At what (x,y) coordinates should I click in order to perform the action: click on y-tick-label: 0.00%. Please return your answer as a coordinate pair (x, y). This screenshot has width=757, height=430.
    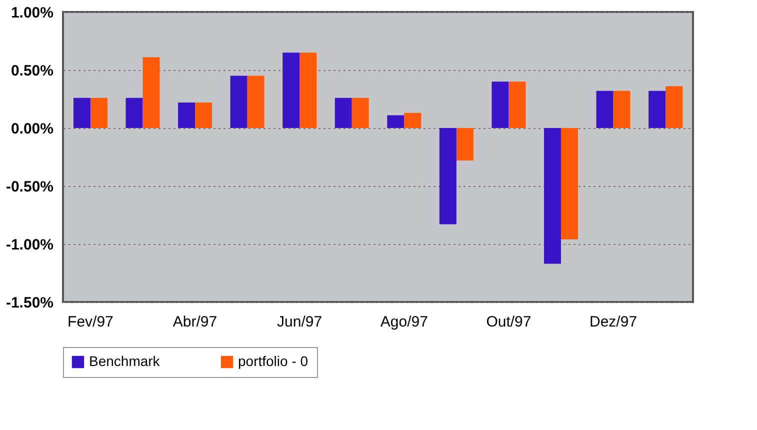
    Looking at the image, I should click on (32, 129).